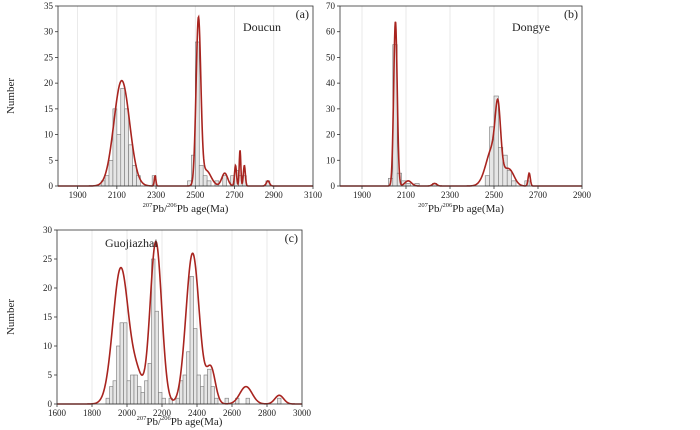 This screenshot has width=700, height=430. Describe the element at coordinates (57, 413) in the screenshot. I see `x-tick-label: 1600` at that location.